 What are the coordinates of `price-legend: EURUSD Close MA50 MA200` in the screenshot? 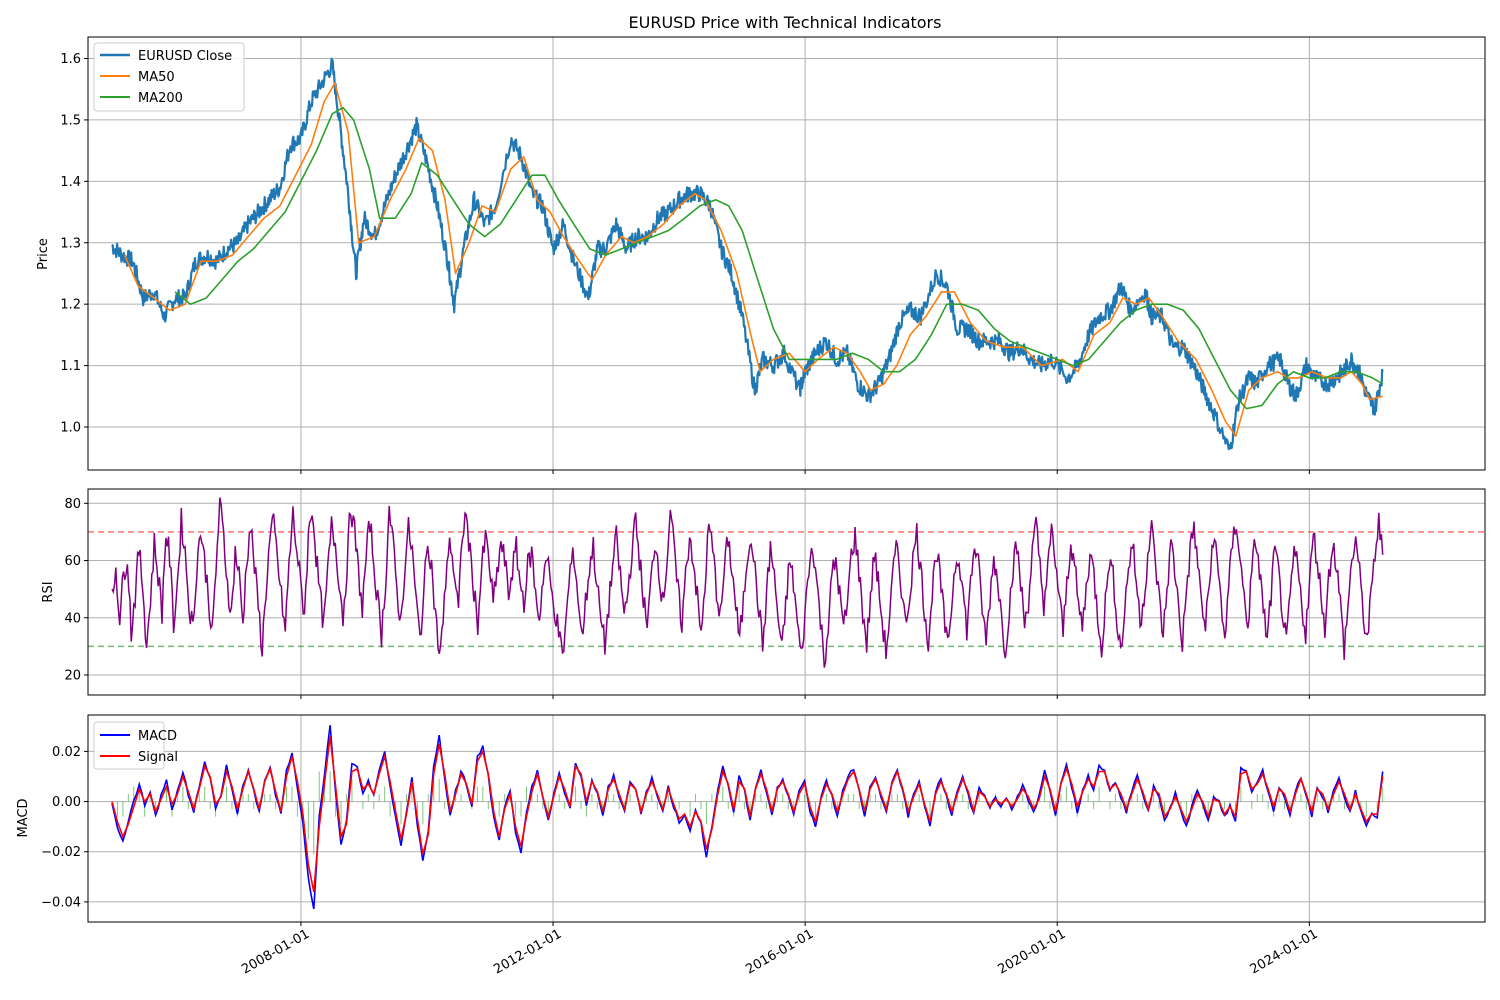 It's located at (169, 77).